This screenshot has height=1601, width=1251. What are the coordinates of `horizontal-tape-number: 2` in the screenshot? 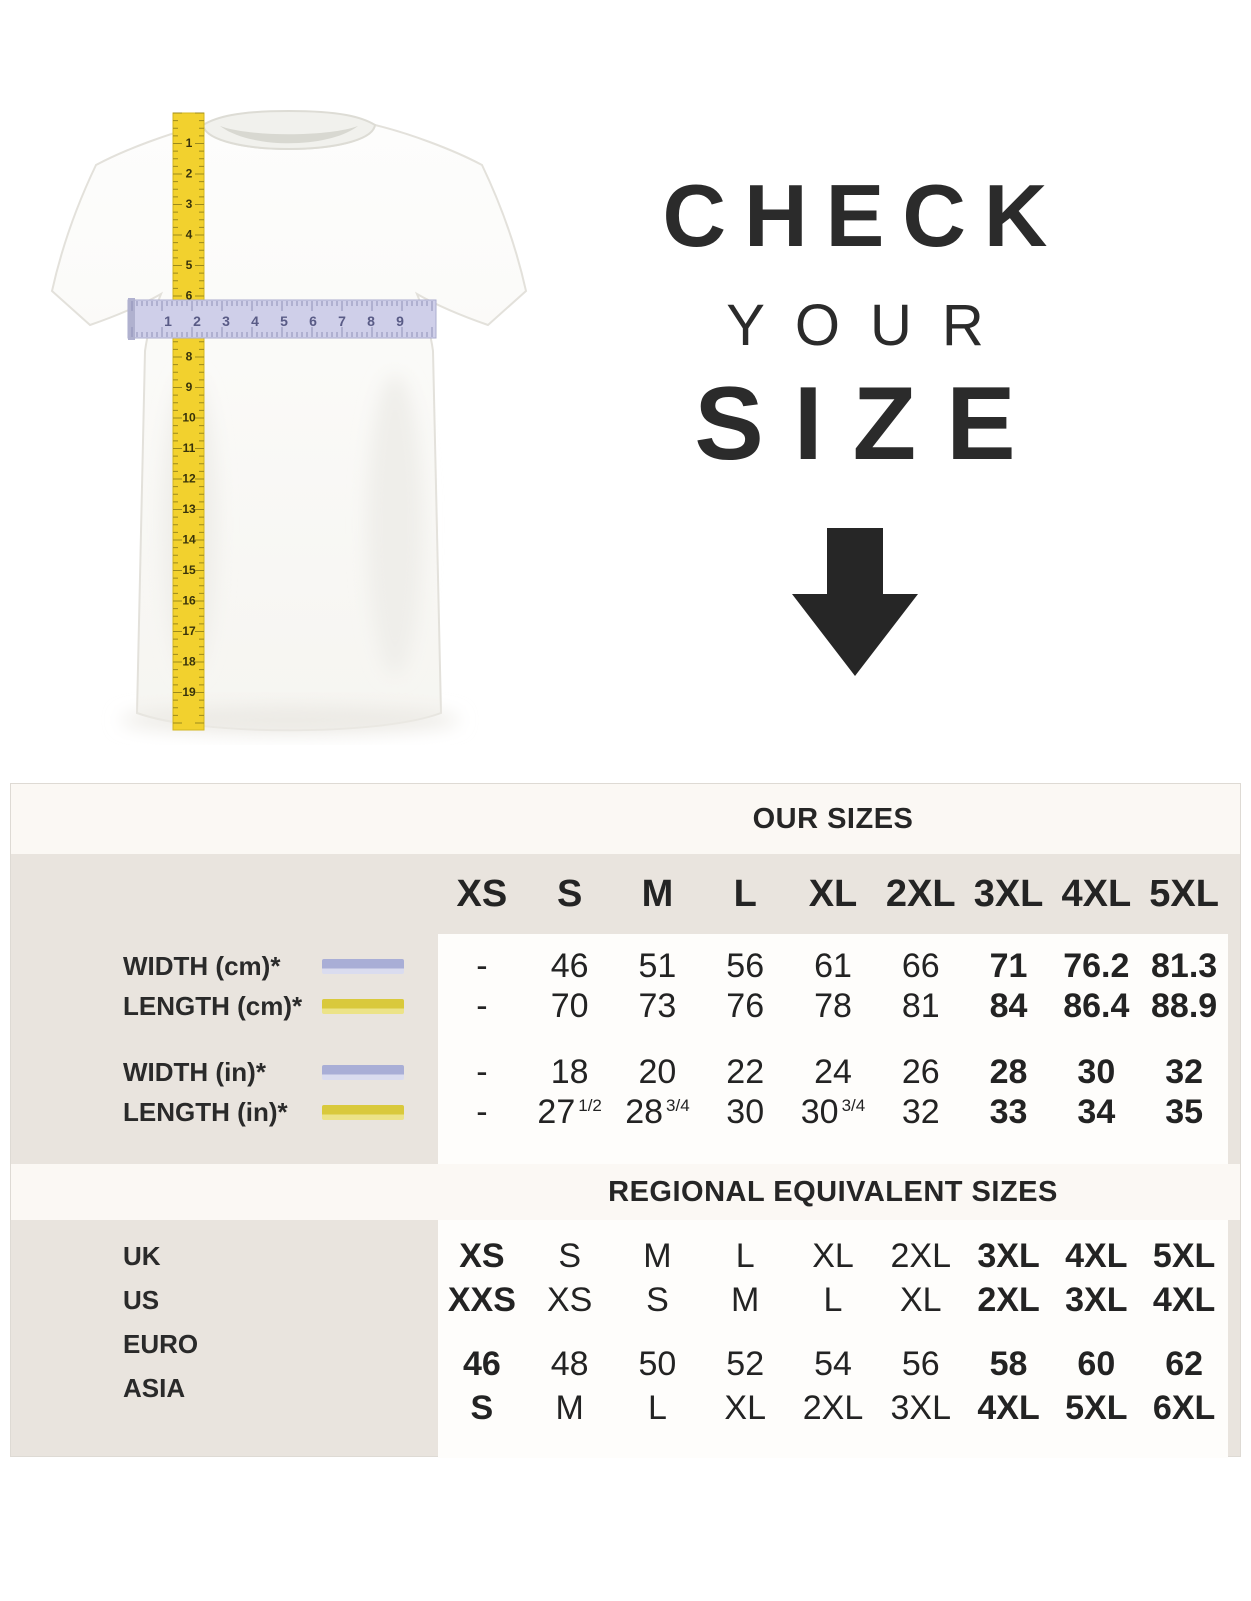 It's located at (197, 321).